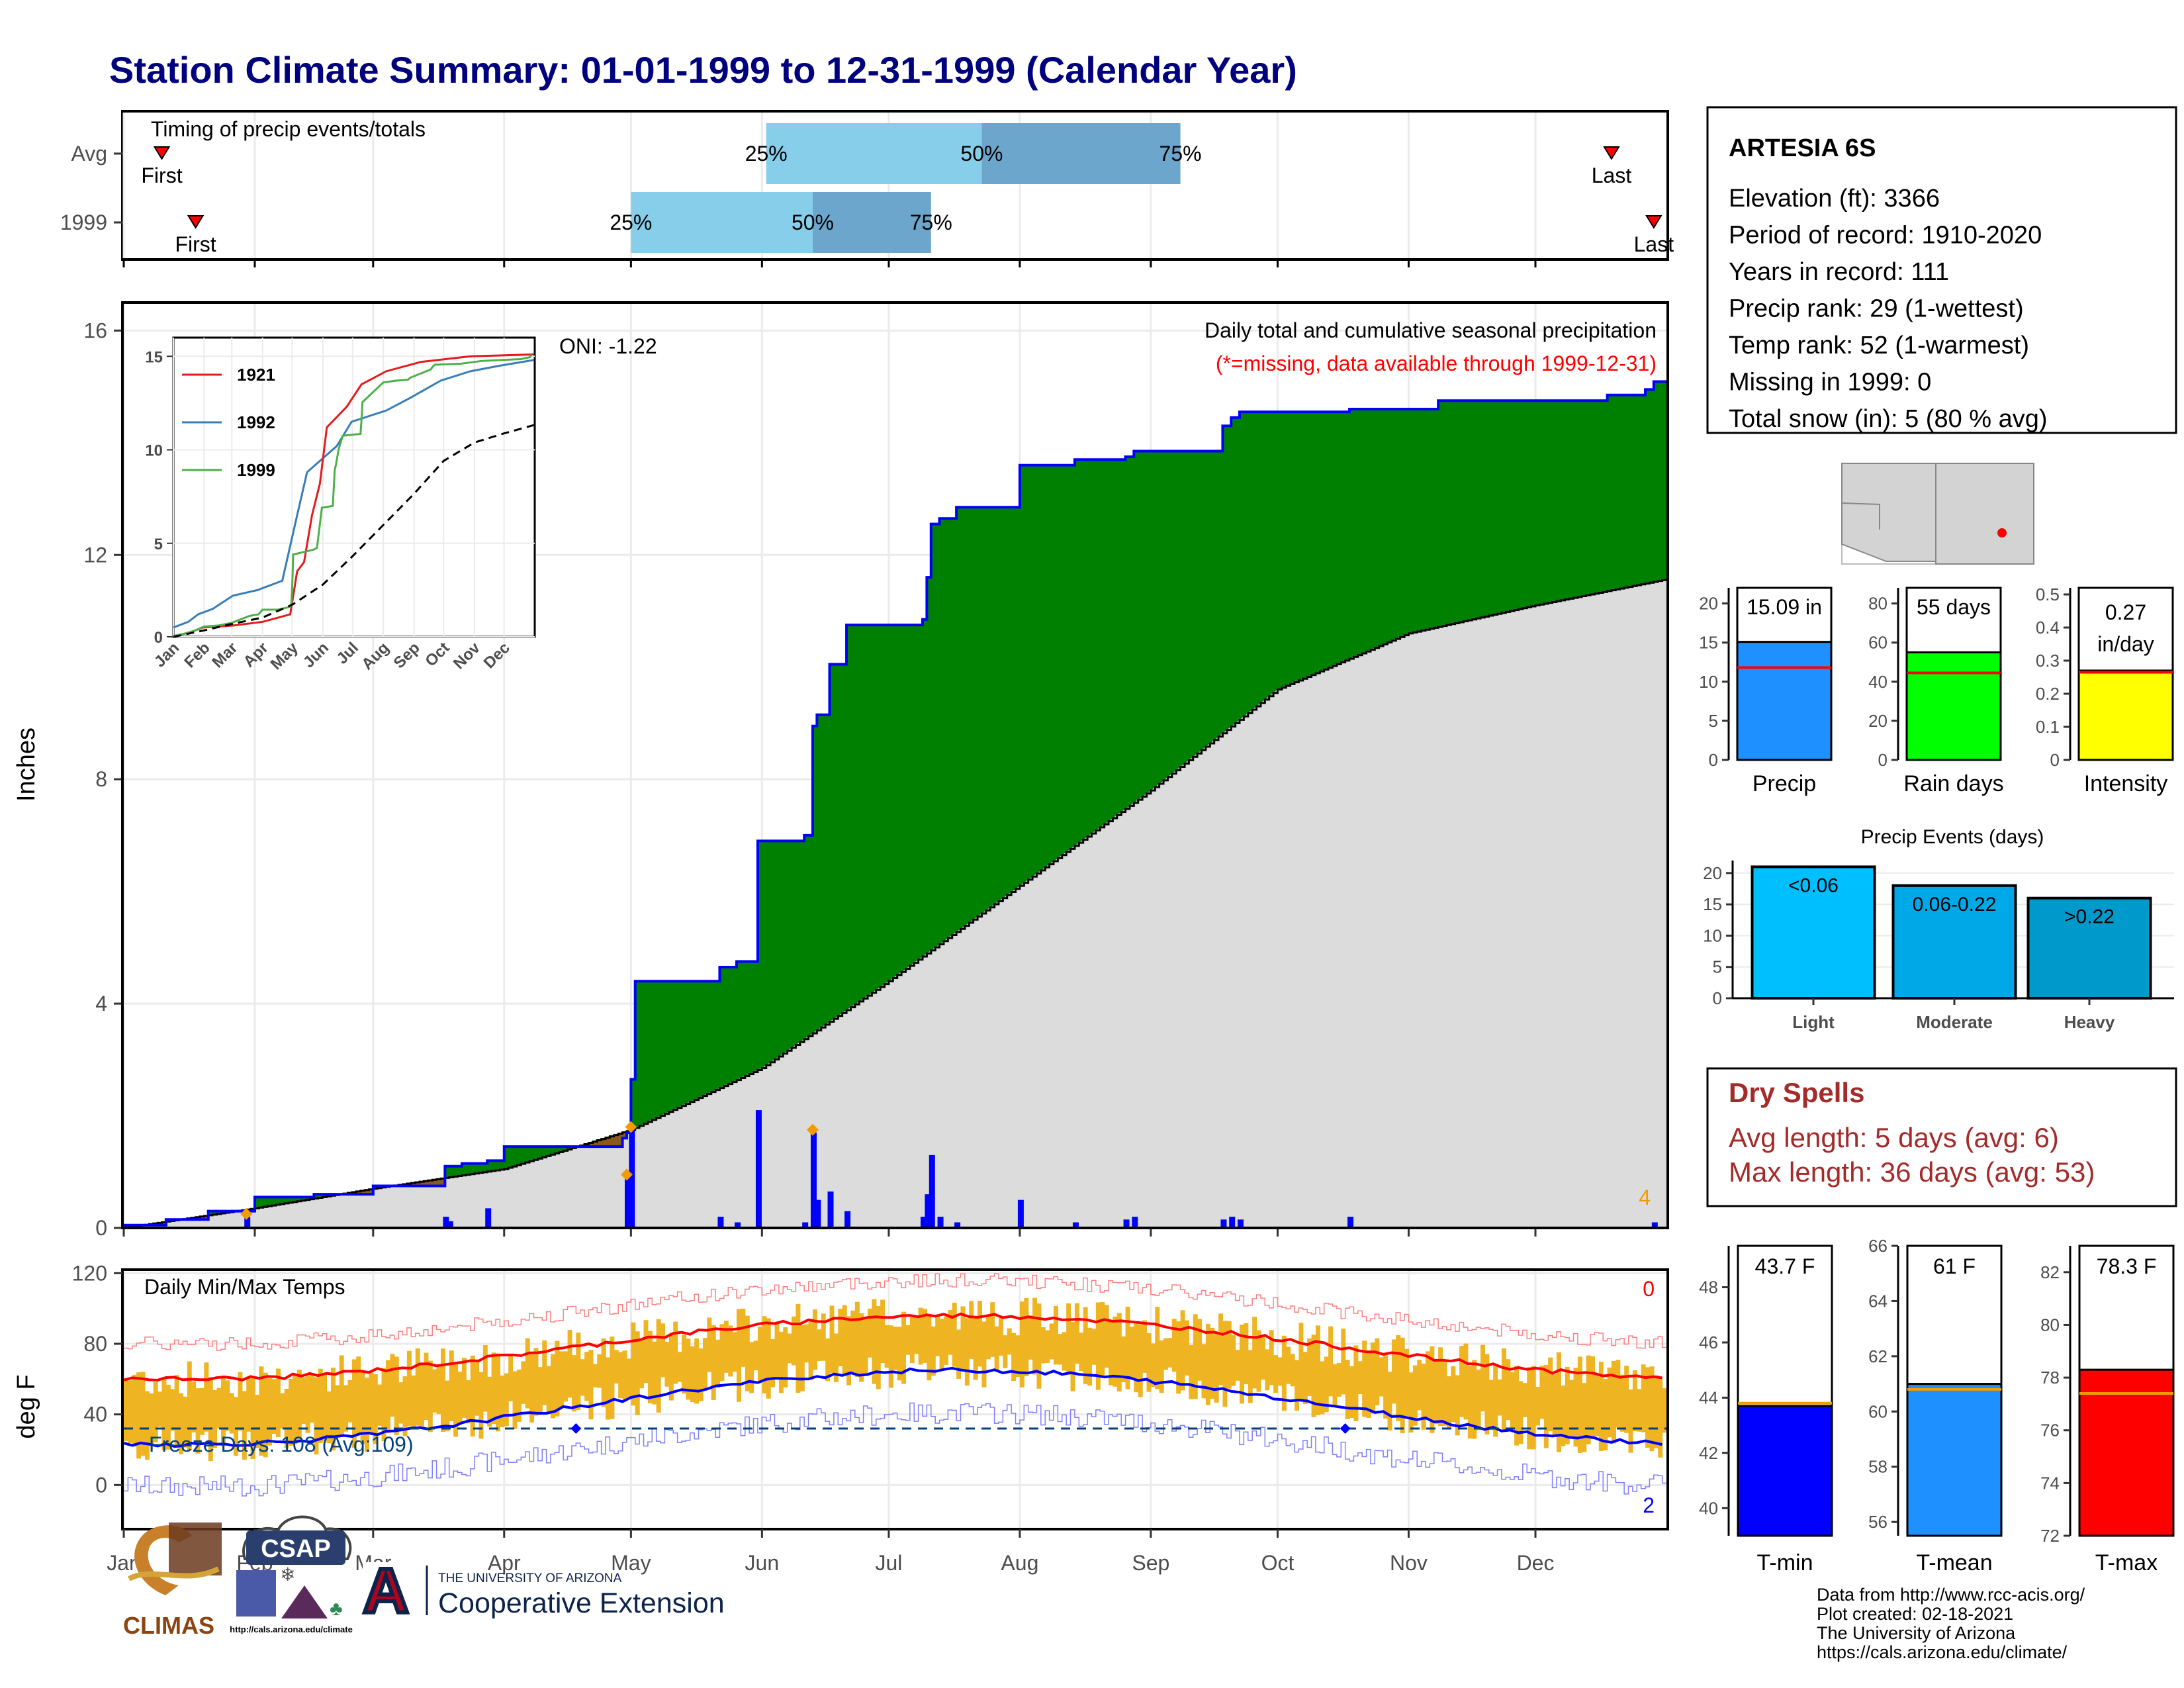 This screenshot has width=2184, height=1688. Describe the element at coordinates (1135, 1222) in the screenshot. I see `precip-daily-bar` at that location.